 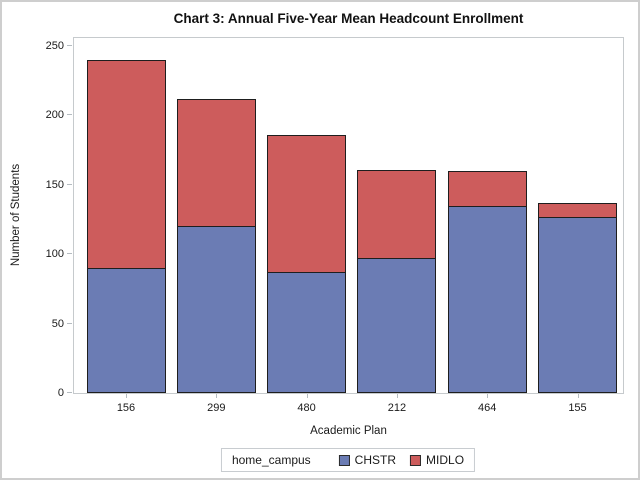 I want to click on legend-entry-chstr: CHSTR, so click(x=367, y=460).